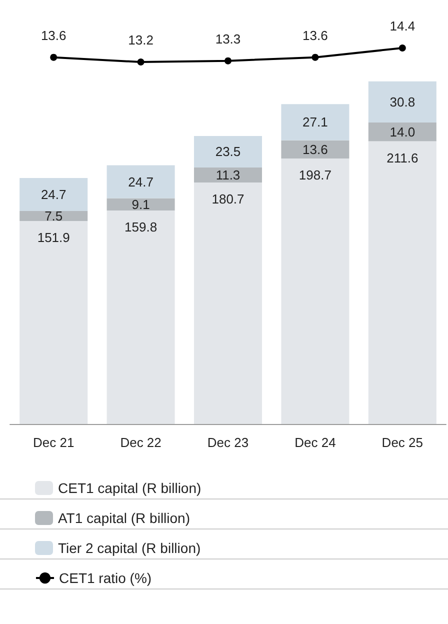  Describe the element at coordinates (124, 518) in the screenshot. I see `legend-label: AT1 capital (R billion)` at that location.